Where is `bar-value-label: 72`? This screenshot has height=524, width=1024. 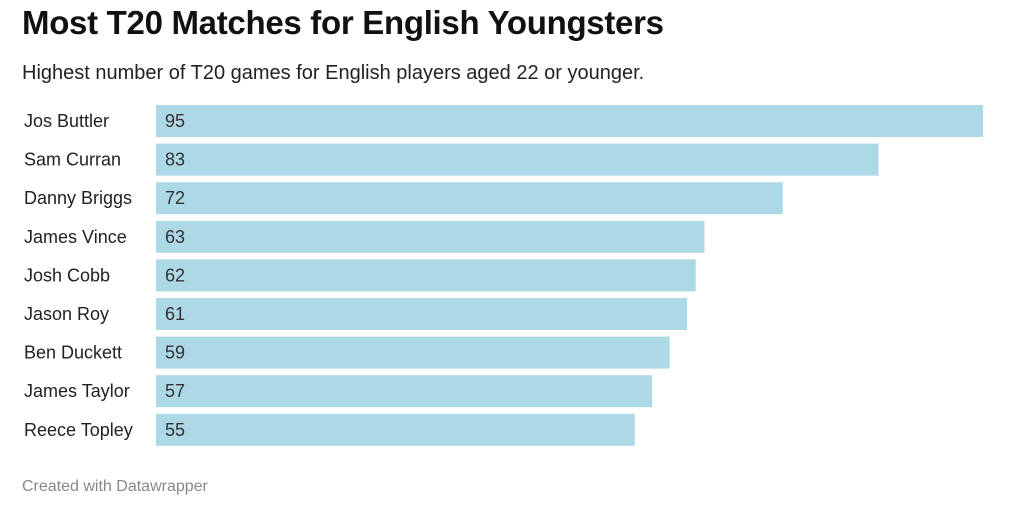 bar-value-label: 72 is located at coordinates (175, 198).